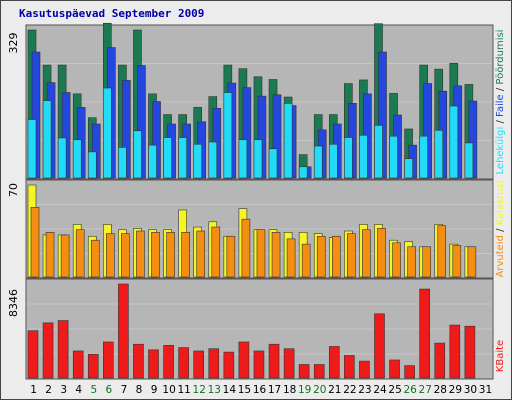 Image resolution: width=512 pixels, height=400 pixels. I want to click on day-label-22: 22, so click(349, 390).